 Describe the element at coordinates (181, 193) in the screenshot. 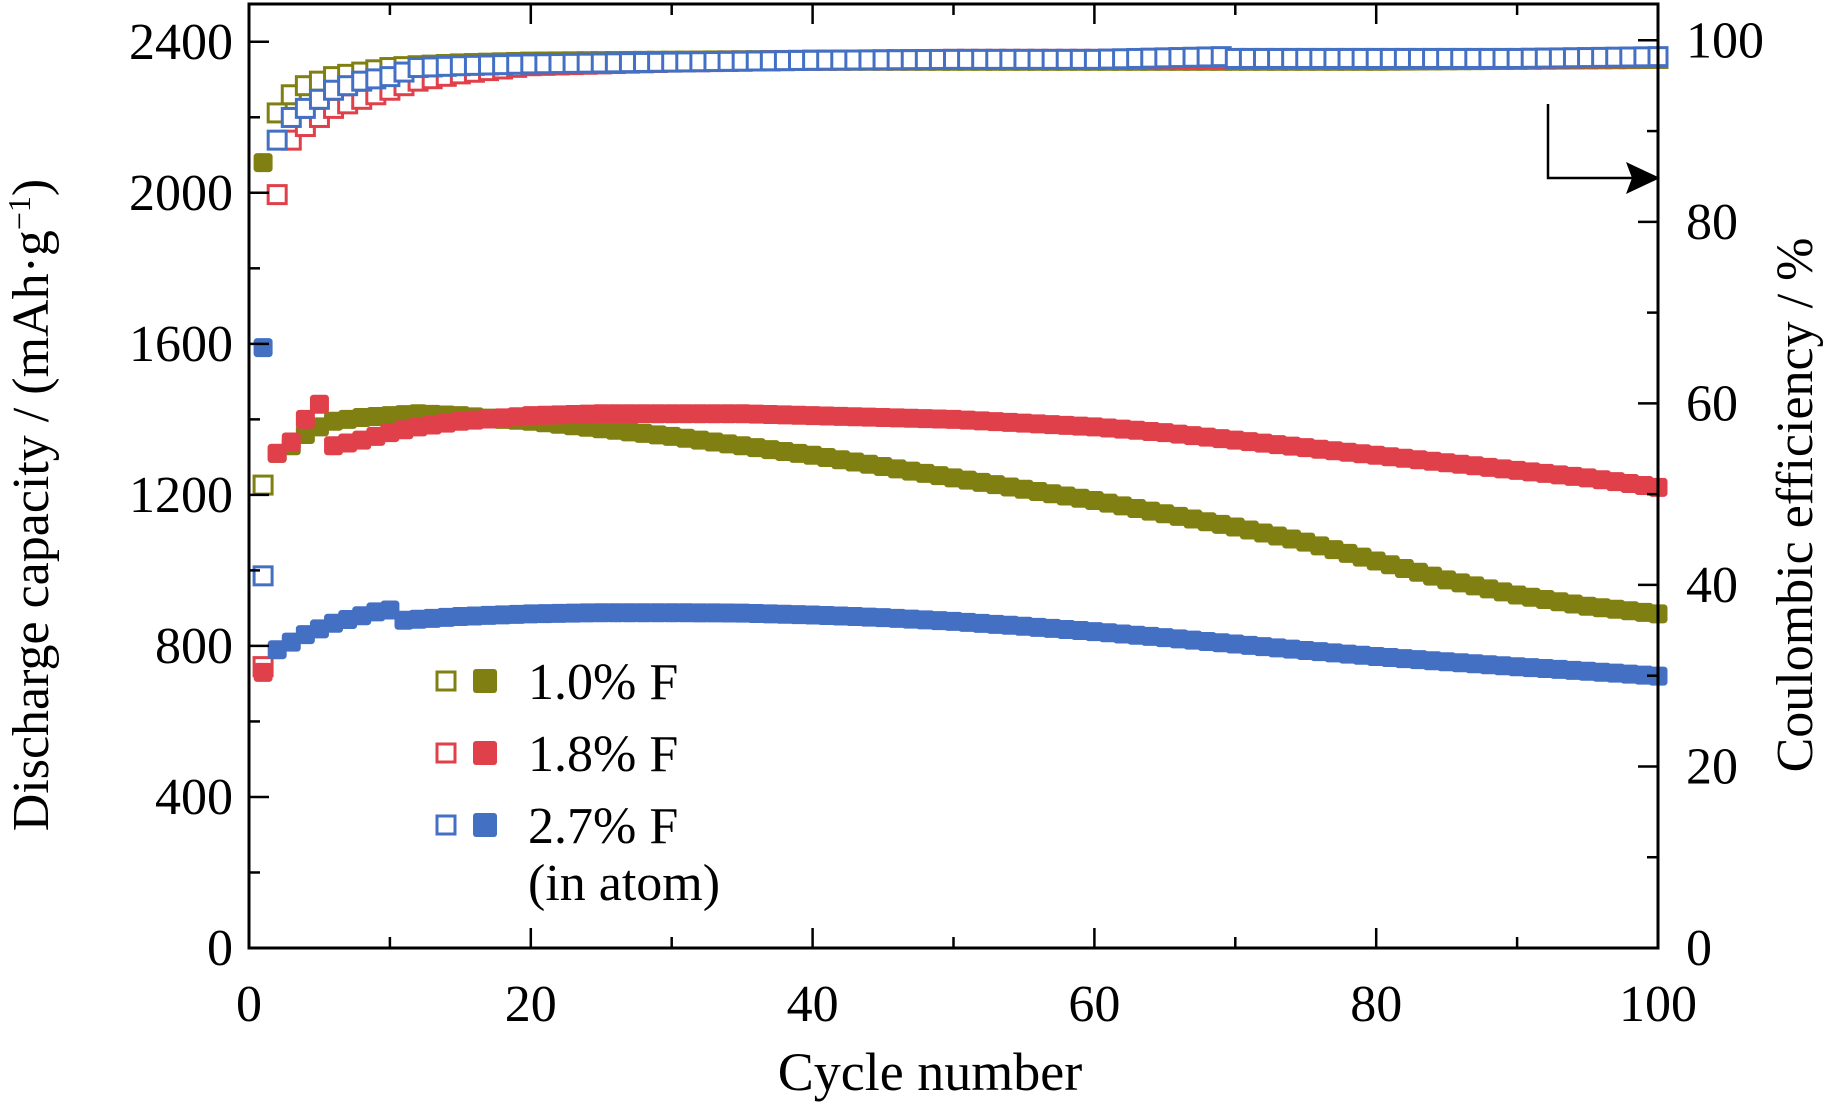

I see `y-left-tick-label: 2000` at that location.